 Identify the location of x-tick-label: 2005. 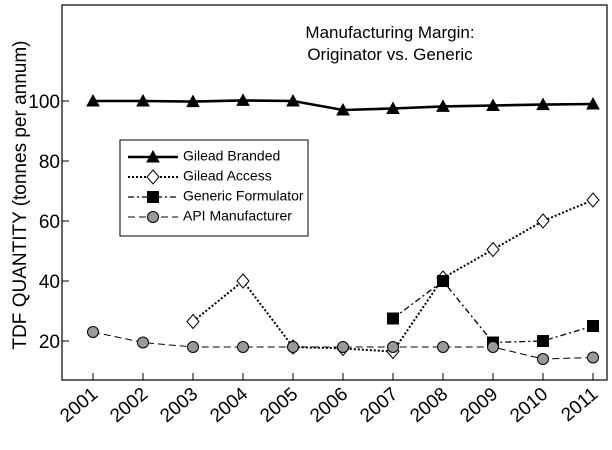
(279, 405).